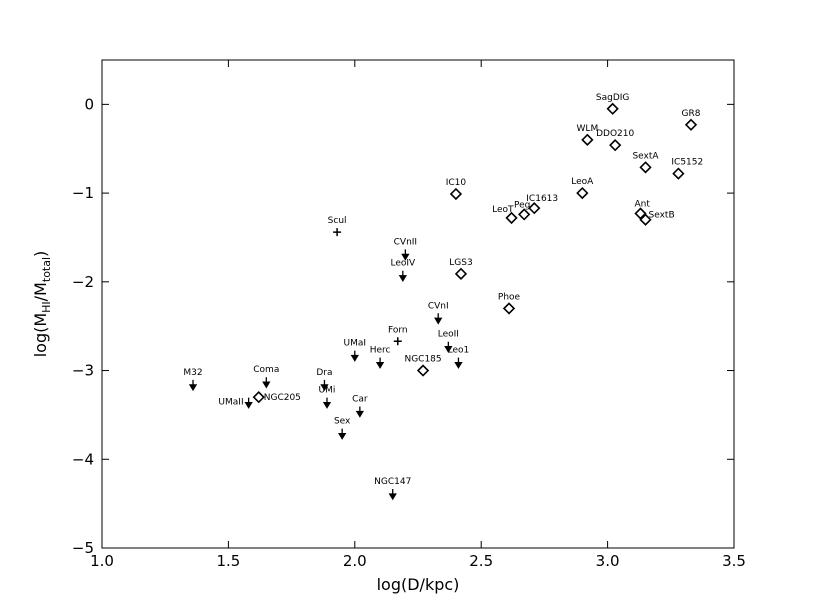  What do you see at coordinates (282, 398) in the screenshot?
I see `point-label: NGC205` at bounding box center [282, 398].